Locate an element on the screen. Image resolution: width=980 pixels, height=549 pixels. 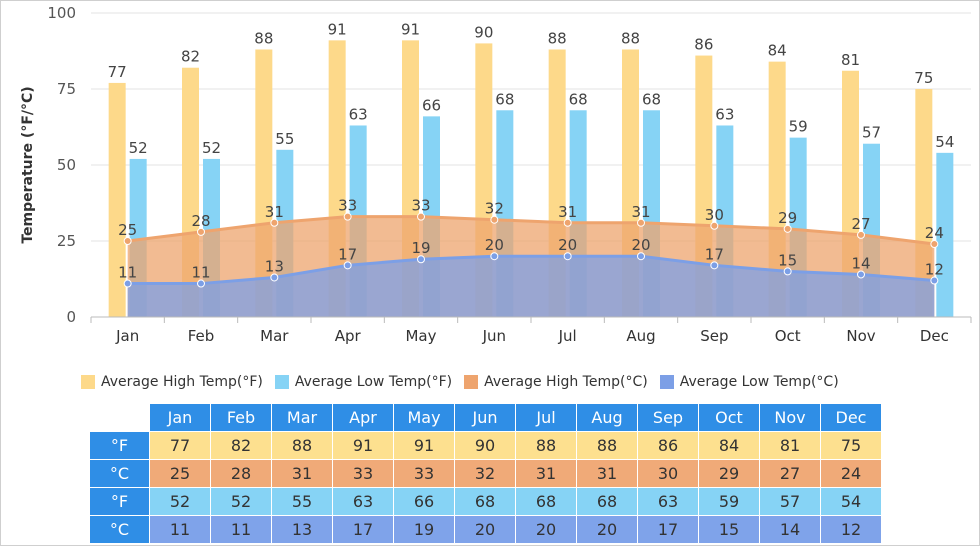
bar-high-f is located at coordinates (117, 199).